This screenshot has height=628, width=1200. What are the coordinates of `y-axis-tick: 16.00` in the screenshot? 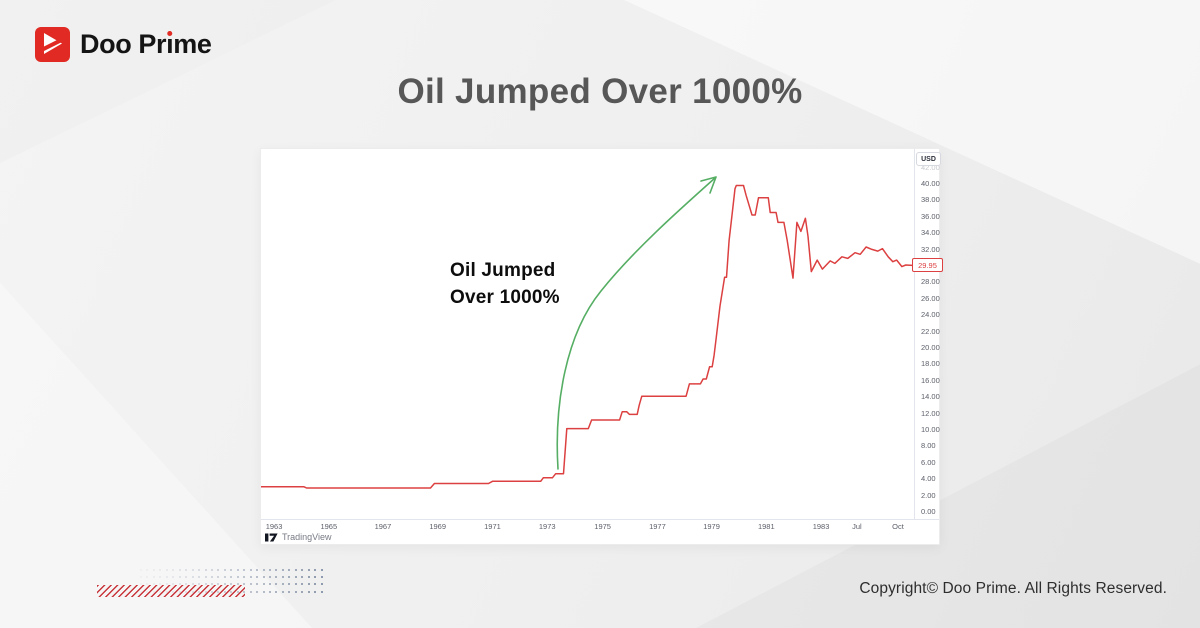 It's located at (930, 380).